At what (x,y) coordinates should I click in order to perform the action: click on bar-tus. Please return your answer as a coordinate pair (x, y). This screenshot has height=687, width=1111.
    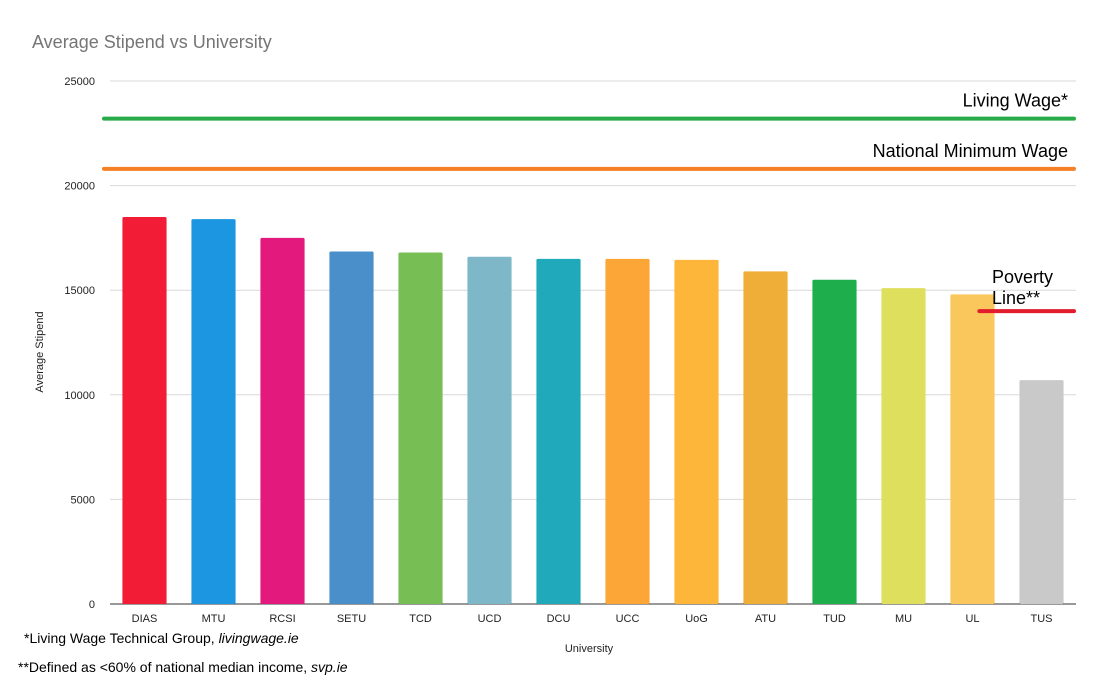
    Looking at the image, I should click on (1041, 492).